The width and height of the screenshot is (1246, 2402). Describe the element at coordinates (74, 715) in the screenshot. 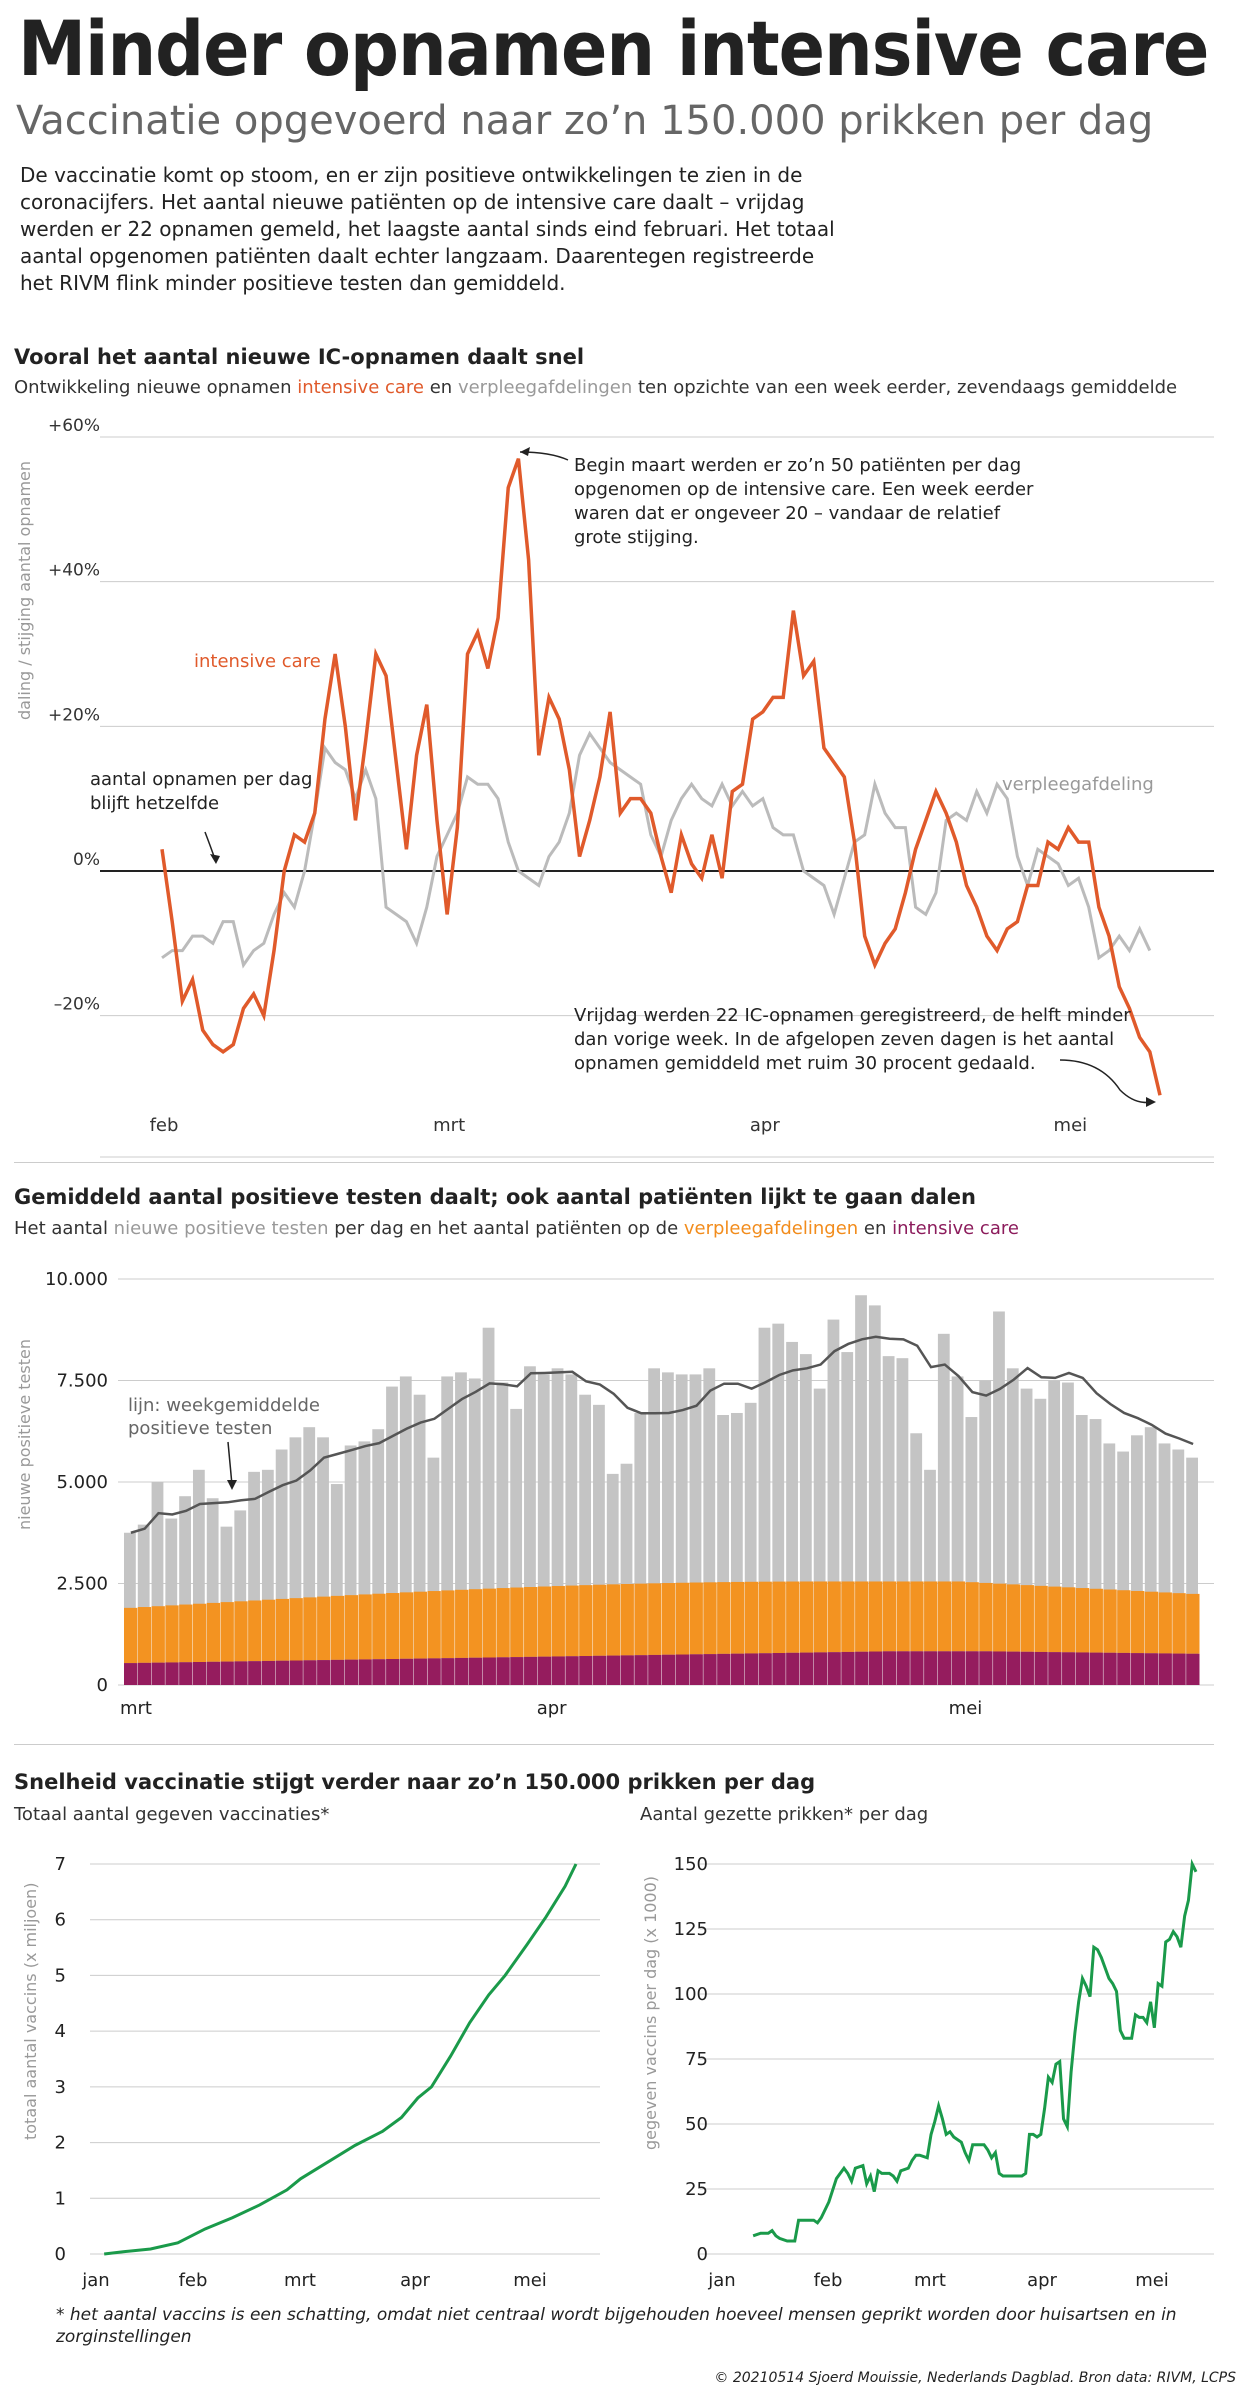

I see `y-tick-label: +20%` at that location.